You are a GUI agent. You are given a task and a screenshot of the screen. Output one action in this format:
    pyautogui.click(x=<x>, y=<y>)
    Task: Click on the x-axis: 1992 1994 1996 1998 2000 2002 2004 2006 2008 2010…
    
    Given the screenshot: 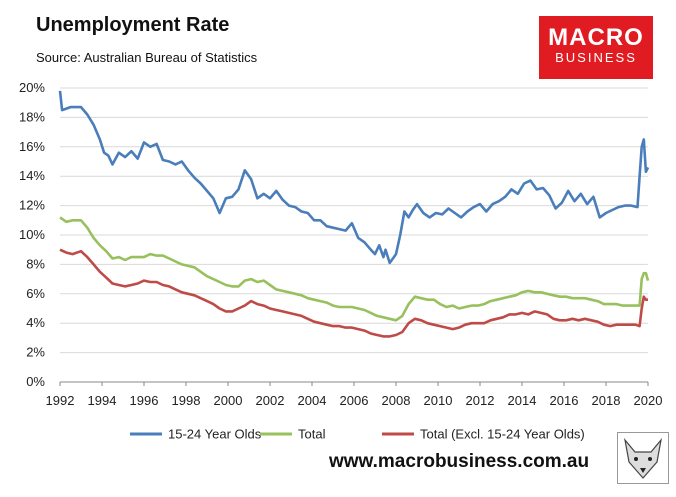 What is the action you would take?
    pyautogui.click(x=354, y=394)
    